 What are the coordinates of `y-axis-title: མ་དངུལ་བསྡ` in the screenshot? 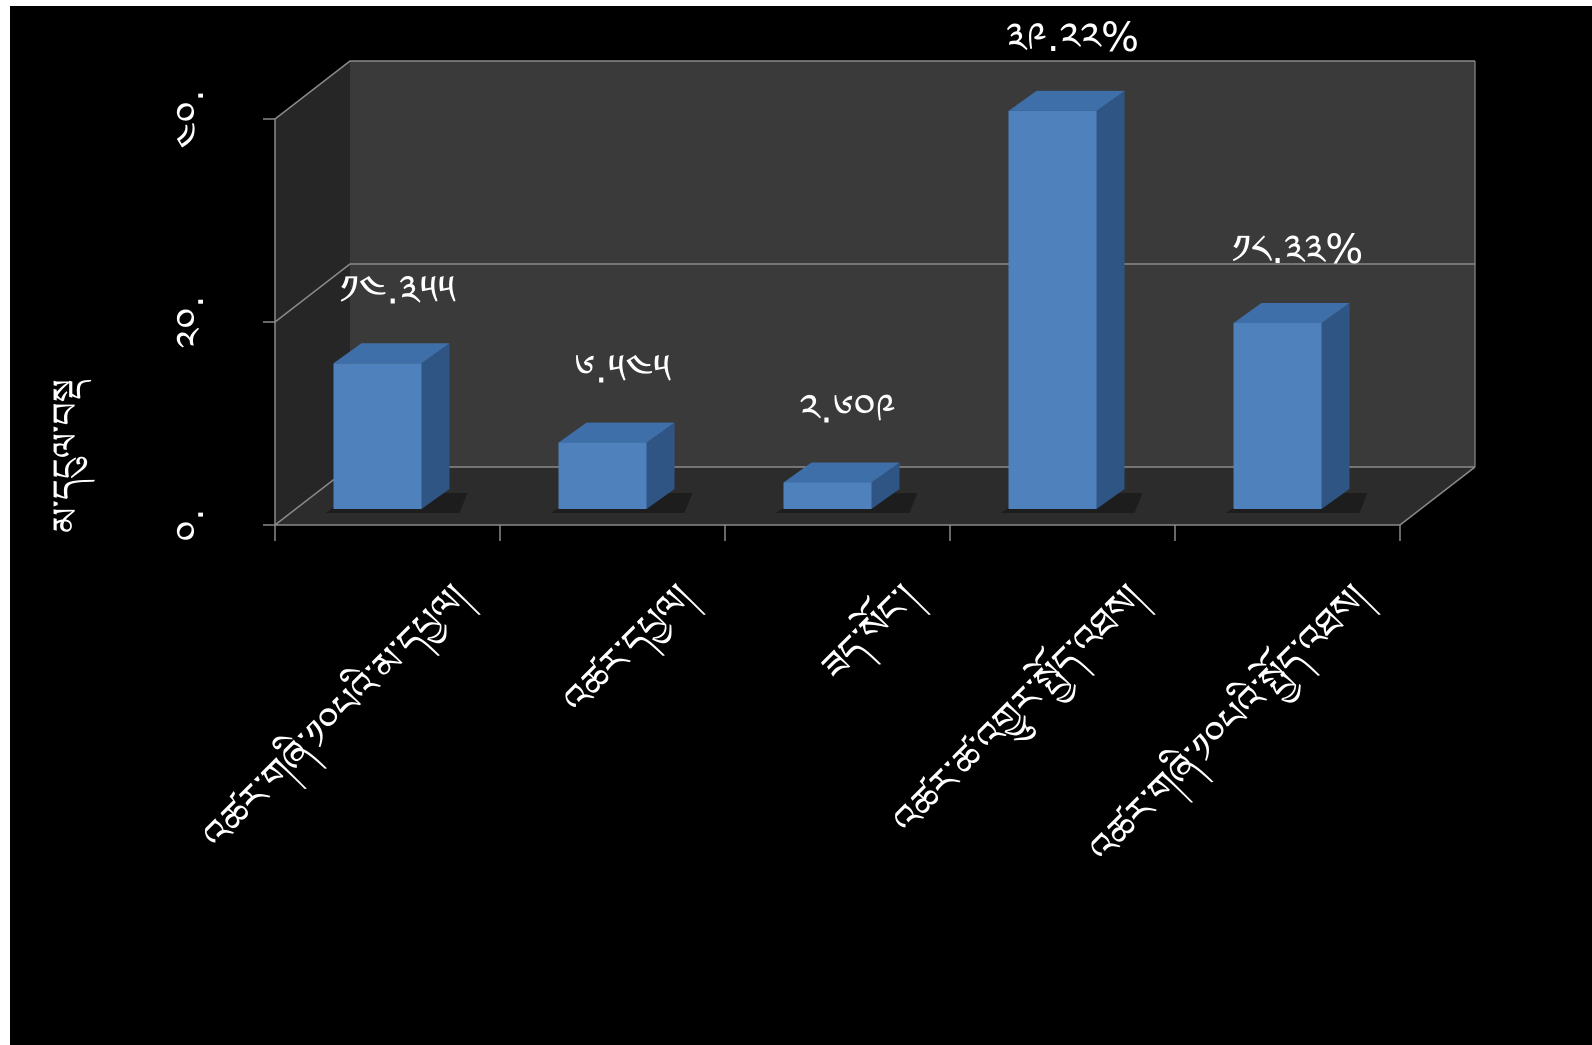 It's located at (70, 456).